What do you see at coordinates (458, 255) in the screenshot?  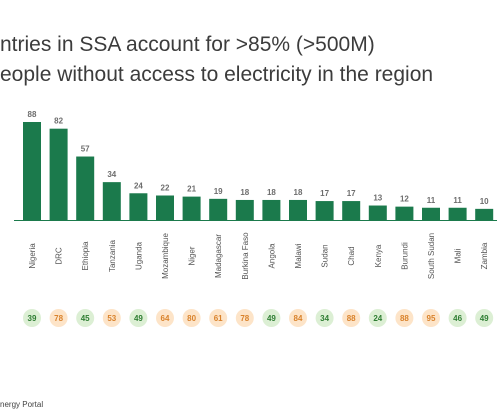 I see `category-label: Mali` at bounding box center [458, 255].